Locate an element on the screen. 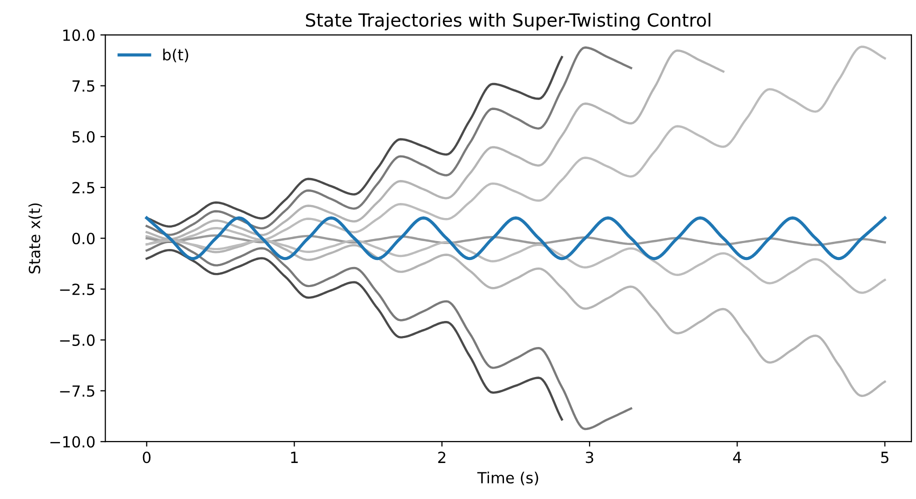 Image resolution: width=916 pixels, height=499 pixels. y-tick-label: −10.0 is located at coordinates (72, 442).